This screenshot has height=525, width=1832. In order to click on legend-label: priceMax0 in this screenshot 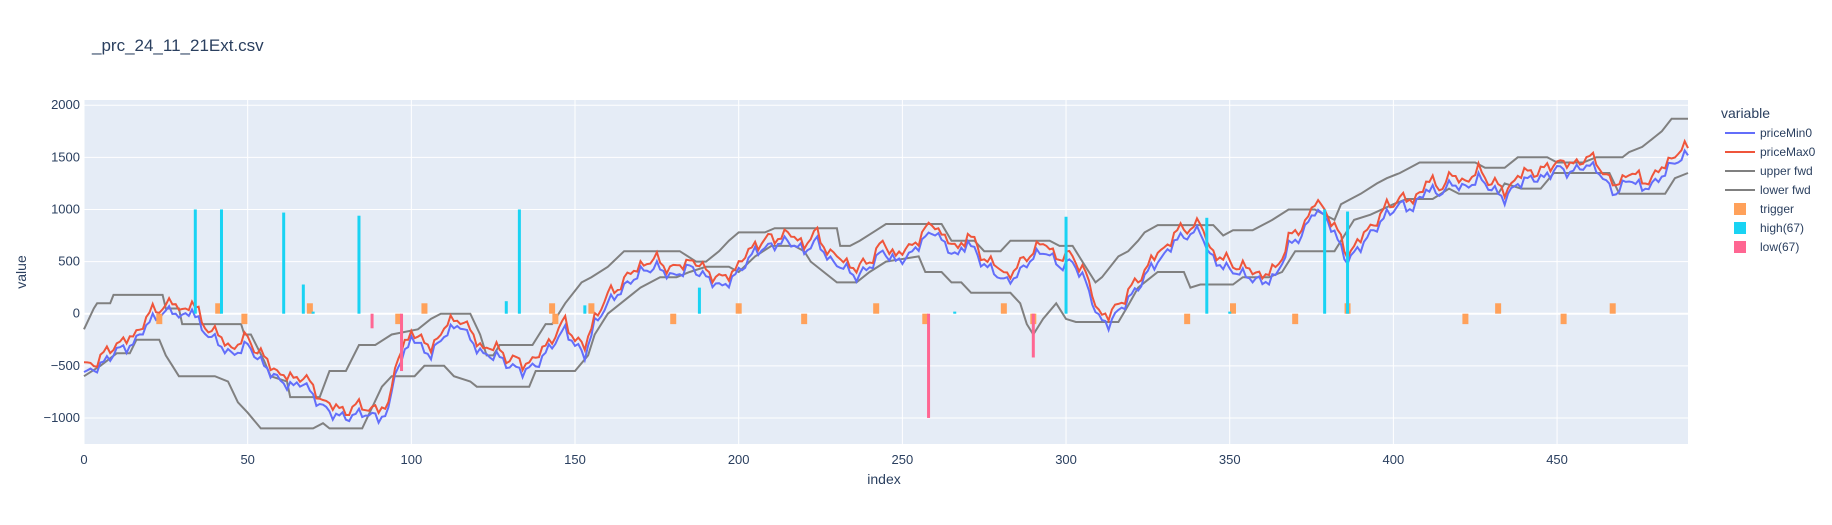, I will do `click(1788, 152)`.